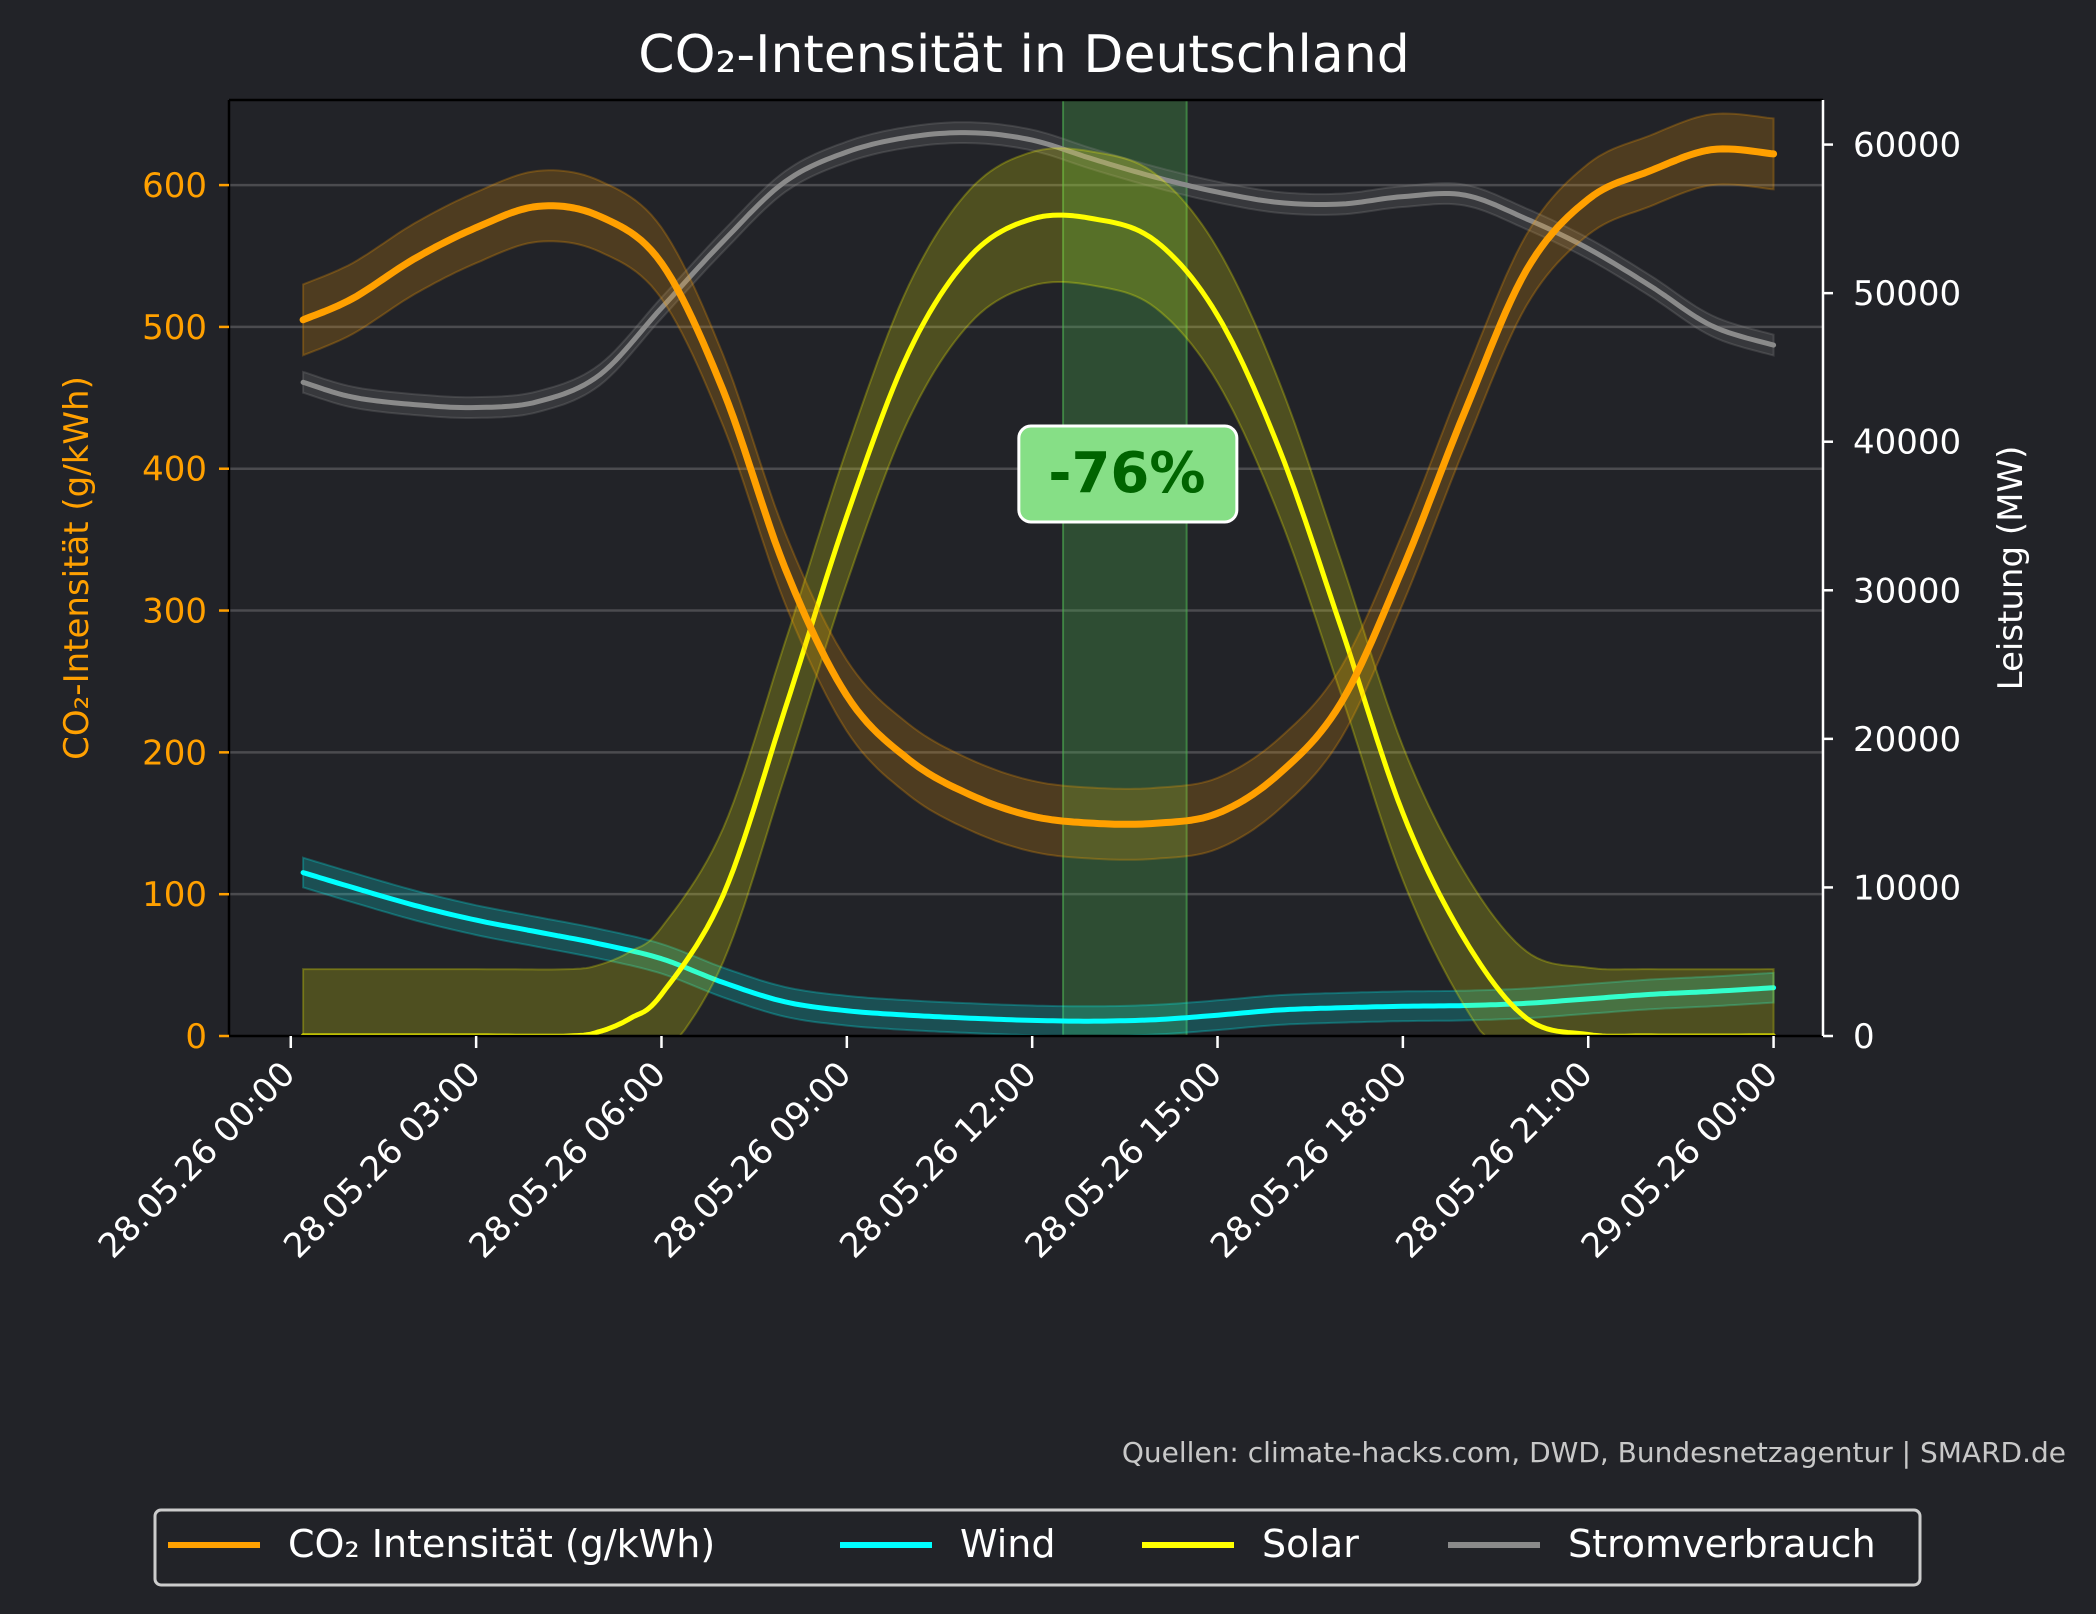  Describe the element at coordinates (196, 1037) in the screenshot. I see `left-tick-label: 0` at that location.